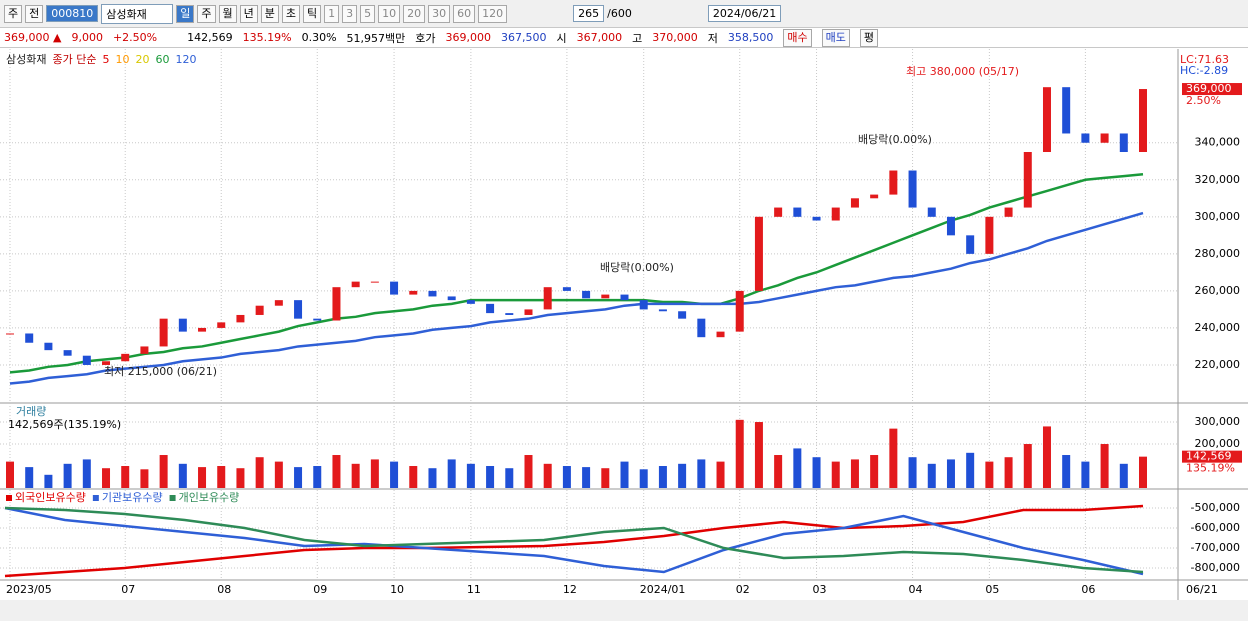  Describe the element at coordinates (1215, 547) in the screenshot. I see `y-tick-label: -700,000` at that location.